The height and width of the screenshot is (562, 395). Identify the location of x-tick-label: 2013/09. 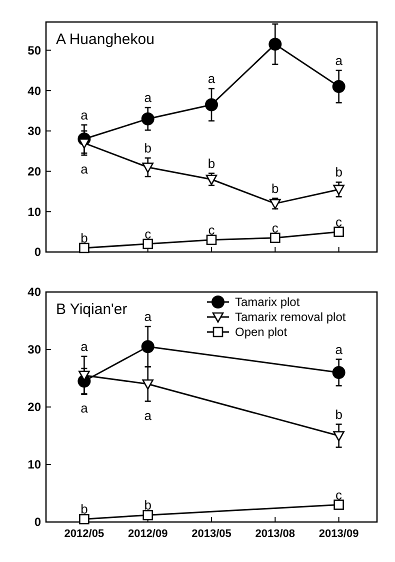
(338, 534).